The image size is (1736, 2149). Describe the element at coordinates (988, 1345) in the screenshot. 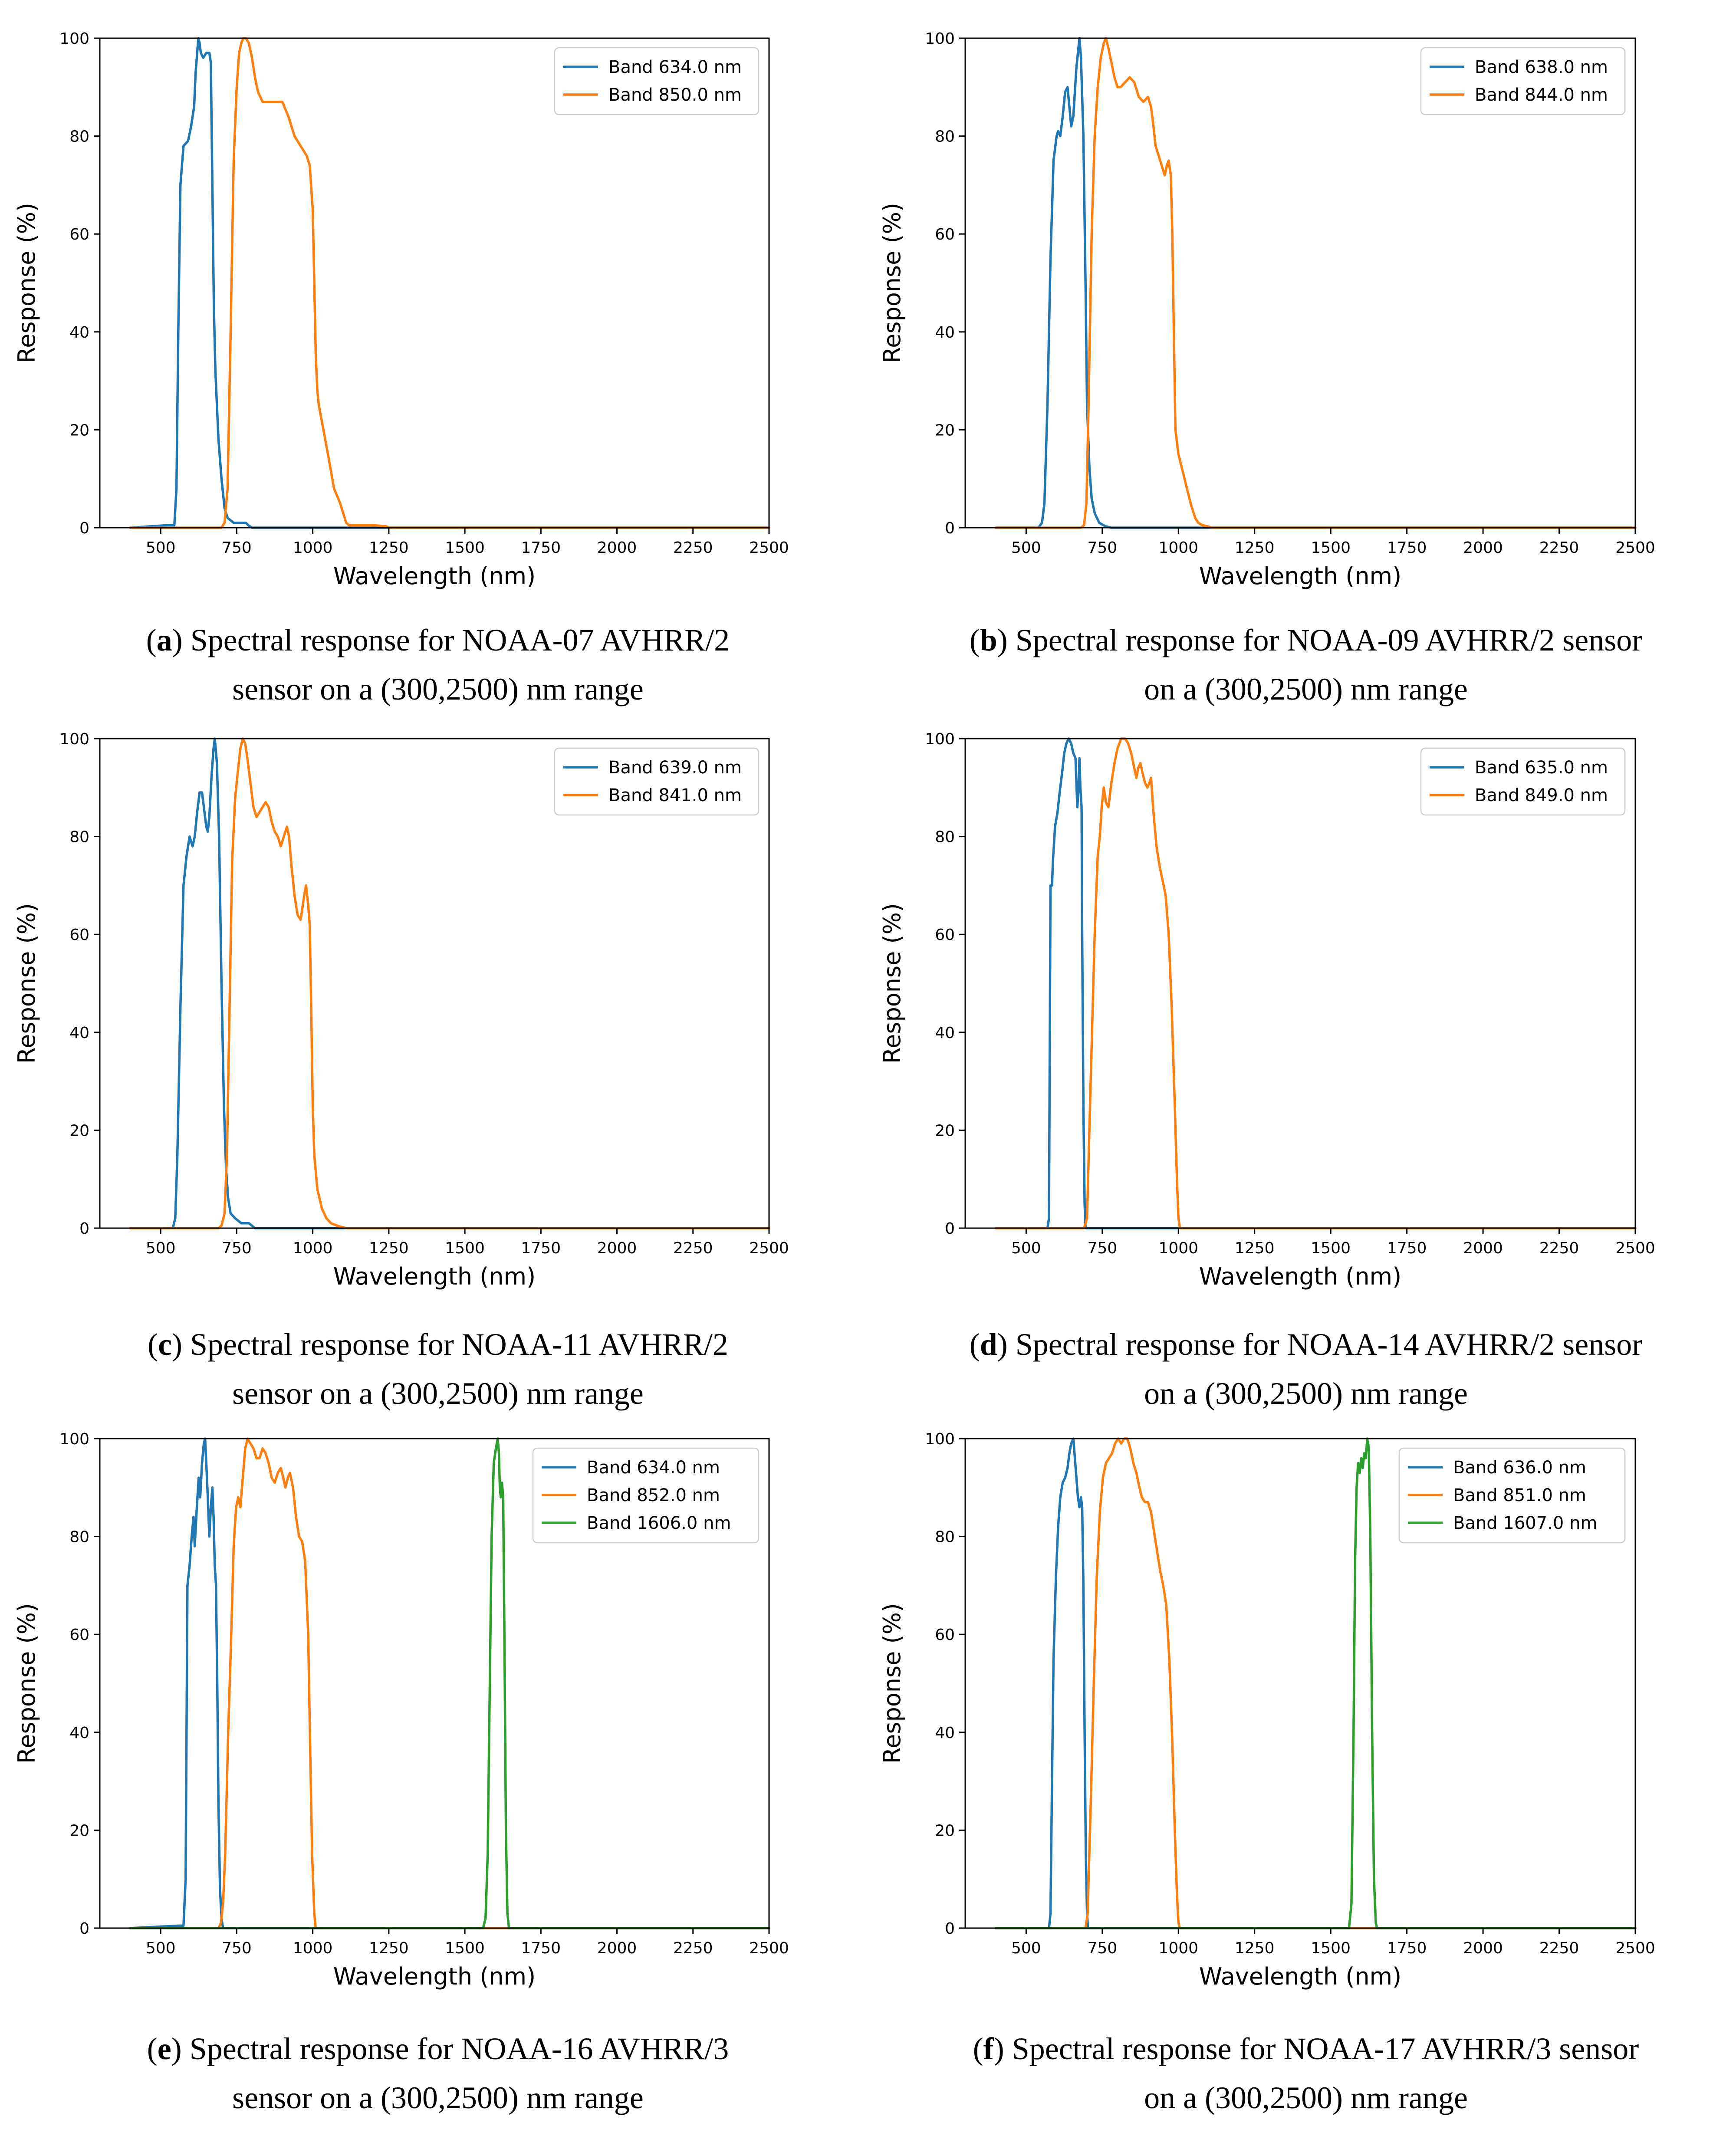

I see `caption-d-letter: d` at that location.